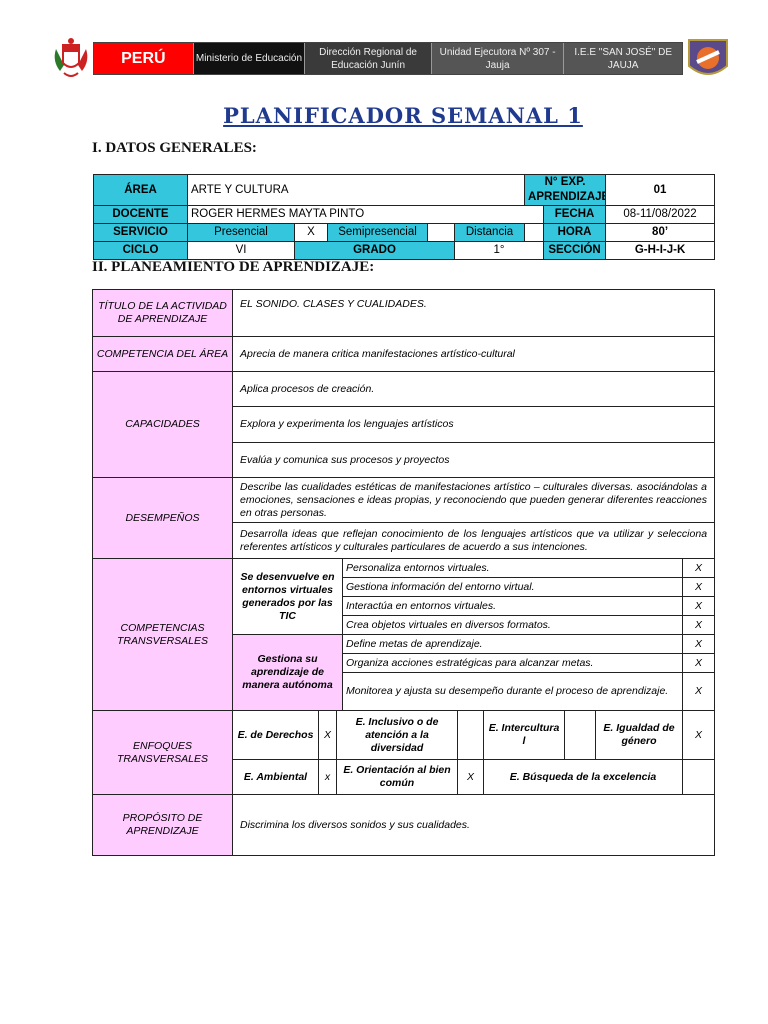 This screenshot has width=768, height=1024. Describe the element at coordinates (140, 232) in the screenshot. I see `servicio-label: SERVICIO` at that location.